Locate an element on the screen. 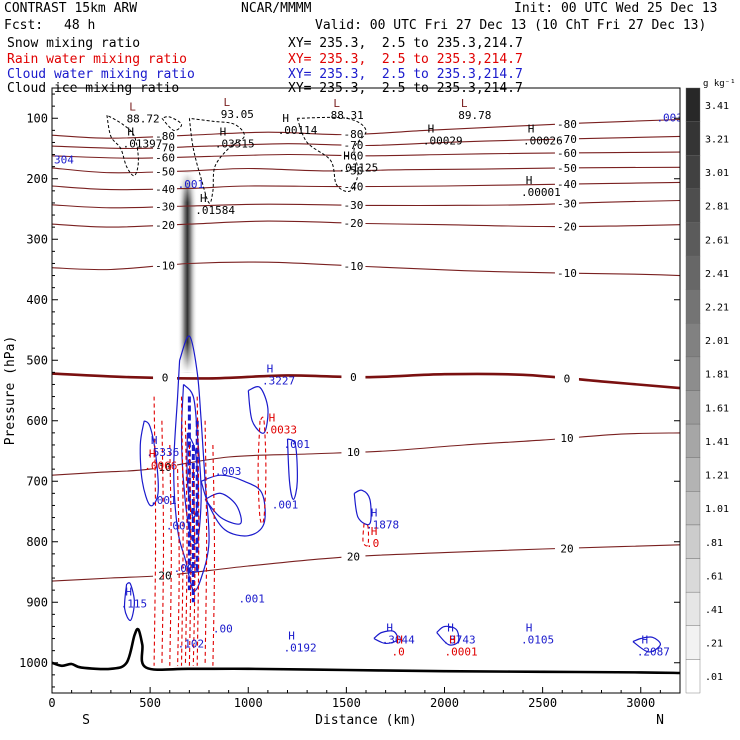 The width and height of the screenshot is (740, 740). temperature-contour-label: 10 is located at coordinates (566, 438).